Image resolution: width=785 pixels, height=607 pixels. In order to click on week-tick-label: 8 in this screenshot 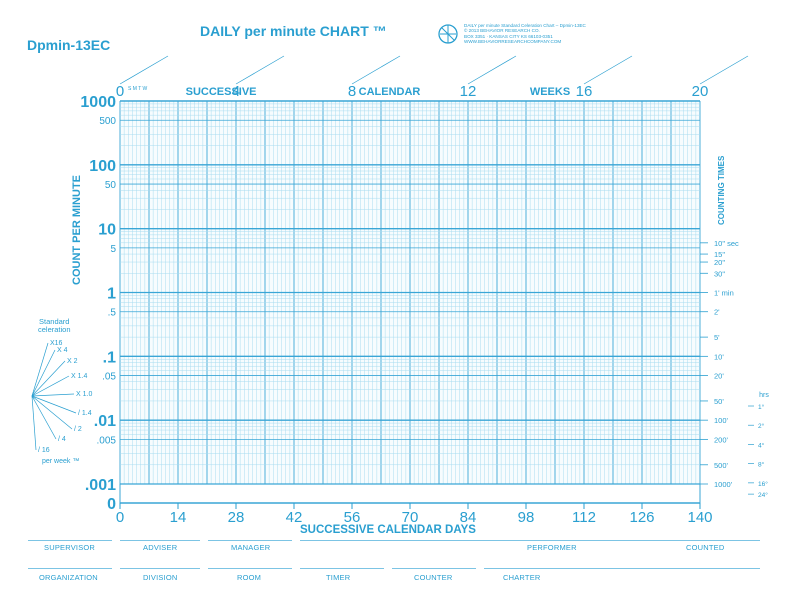, I will do `click(352, 91)`.